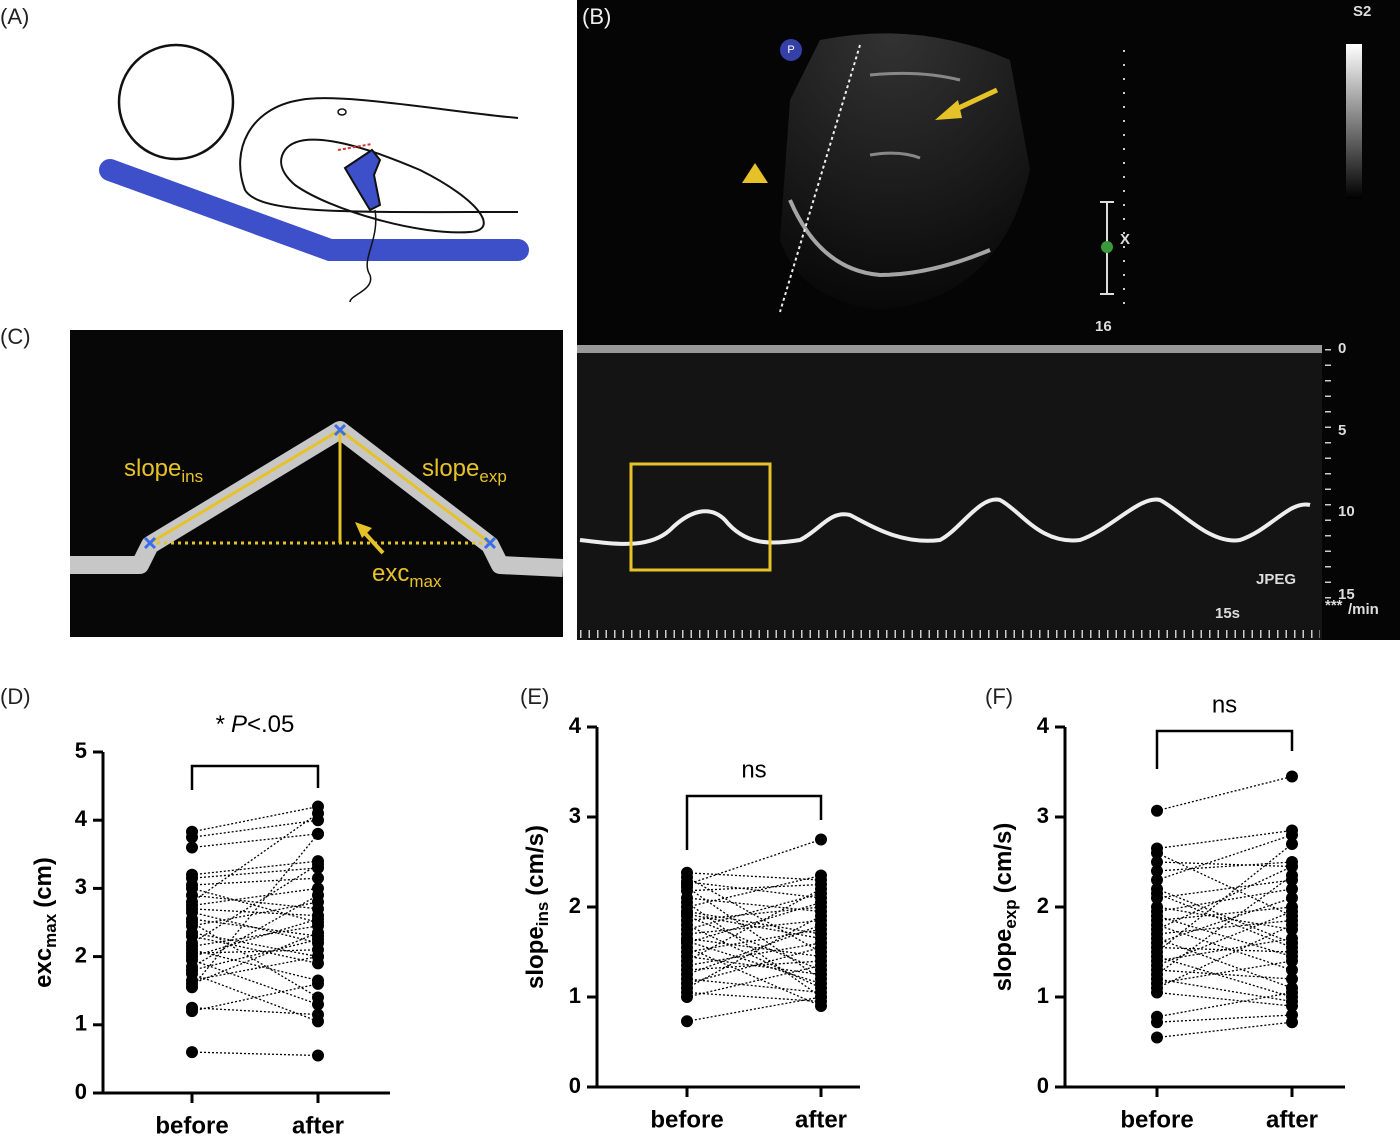 Image resolution: width=1400 pixels, height=1136 pixels. What do you see at coordinates (363, 530) in the screenshot?
I see `exc-arrow-head` at bounding box center [363, 530].